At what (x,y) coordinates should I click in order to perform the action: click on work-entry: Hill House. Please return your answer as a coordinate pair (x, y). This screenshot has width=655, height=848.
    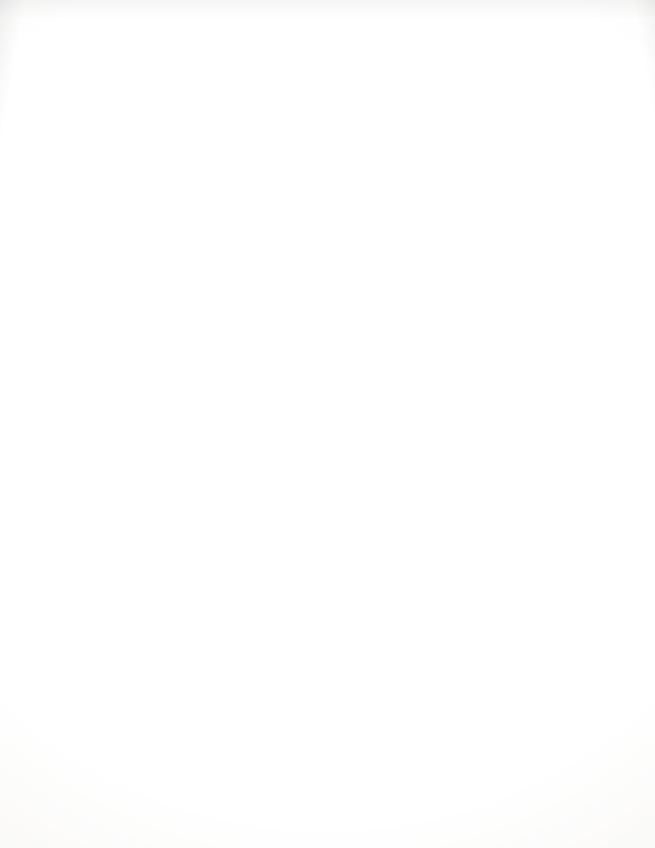
    Looking at the image, I should click on (101, 526).